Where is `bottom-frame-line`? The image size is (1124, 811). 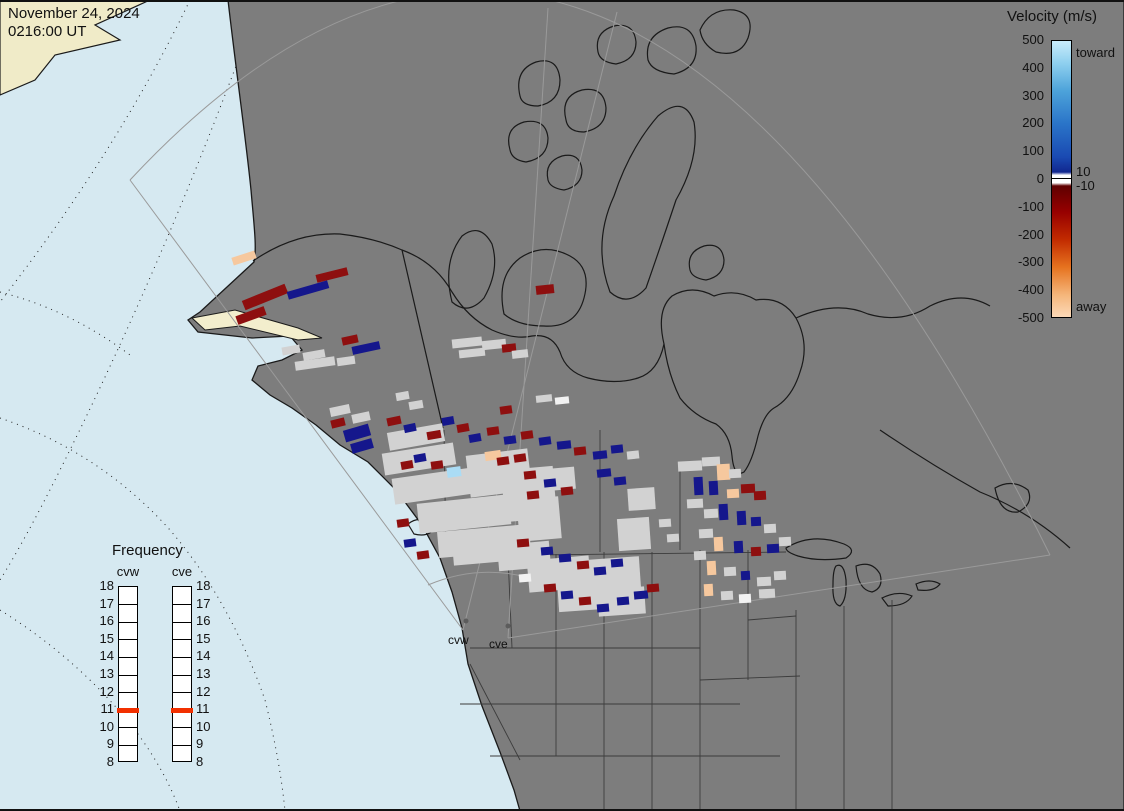 bottom-frame-line is located at coordinates (562, 810).